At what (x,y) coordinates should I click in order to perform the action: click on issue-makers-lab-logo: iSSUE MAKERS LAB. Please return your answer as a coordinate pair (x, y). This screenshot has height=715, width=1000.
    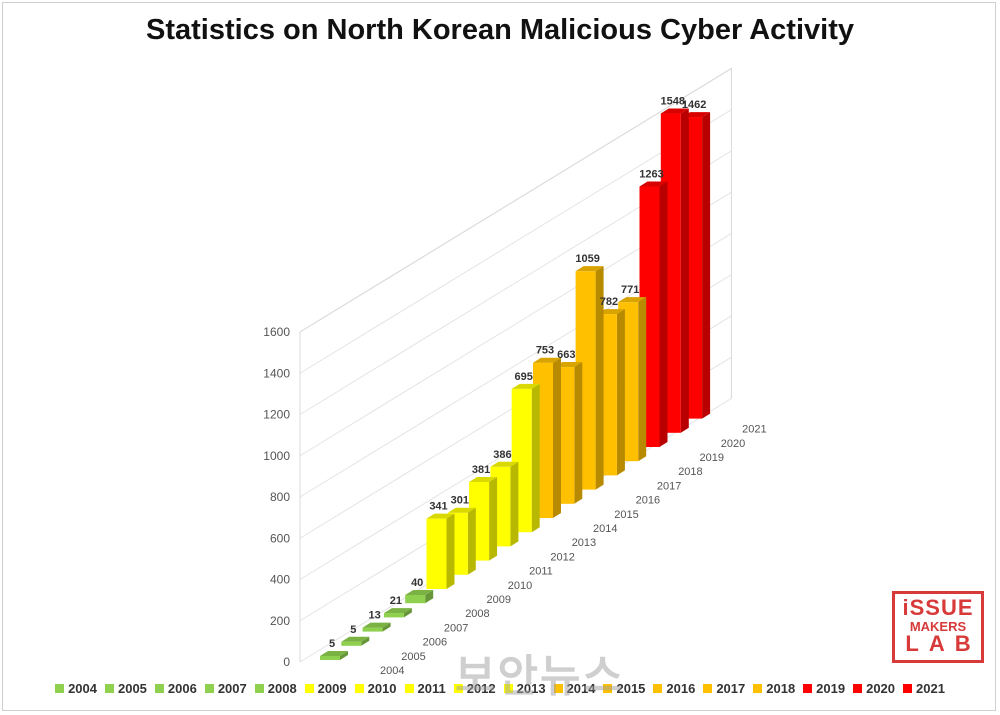
    Looking at the image, I should click on (938, 627).